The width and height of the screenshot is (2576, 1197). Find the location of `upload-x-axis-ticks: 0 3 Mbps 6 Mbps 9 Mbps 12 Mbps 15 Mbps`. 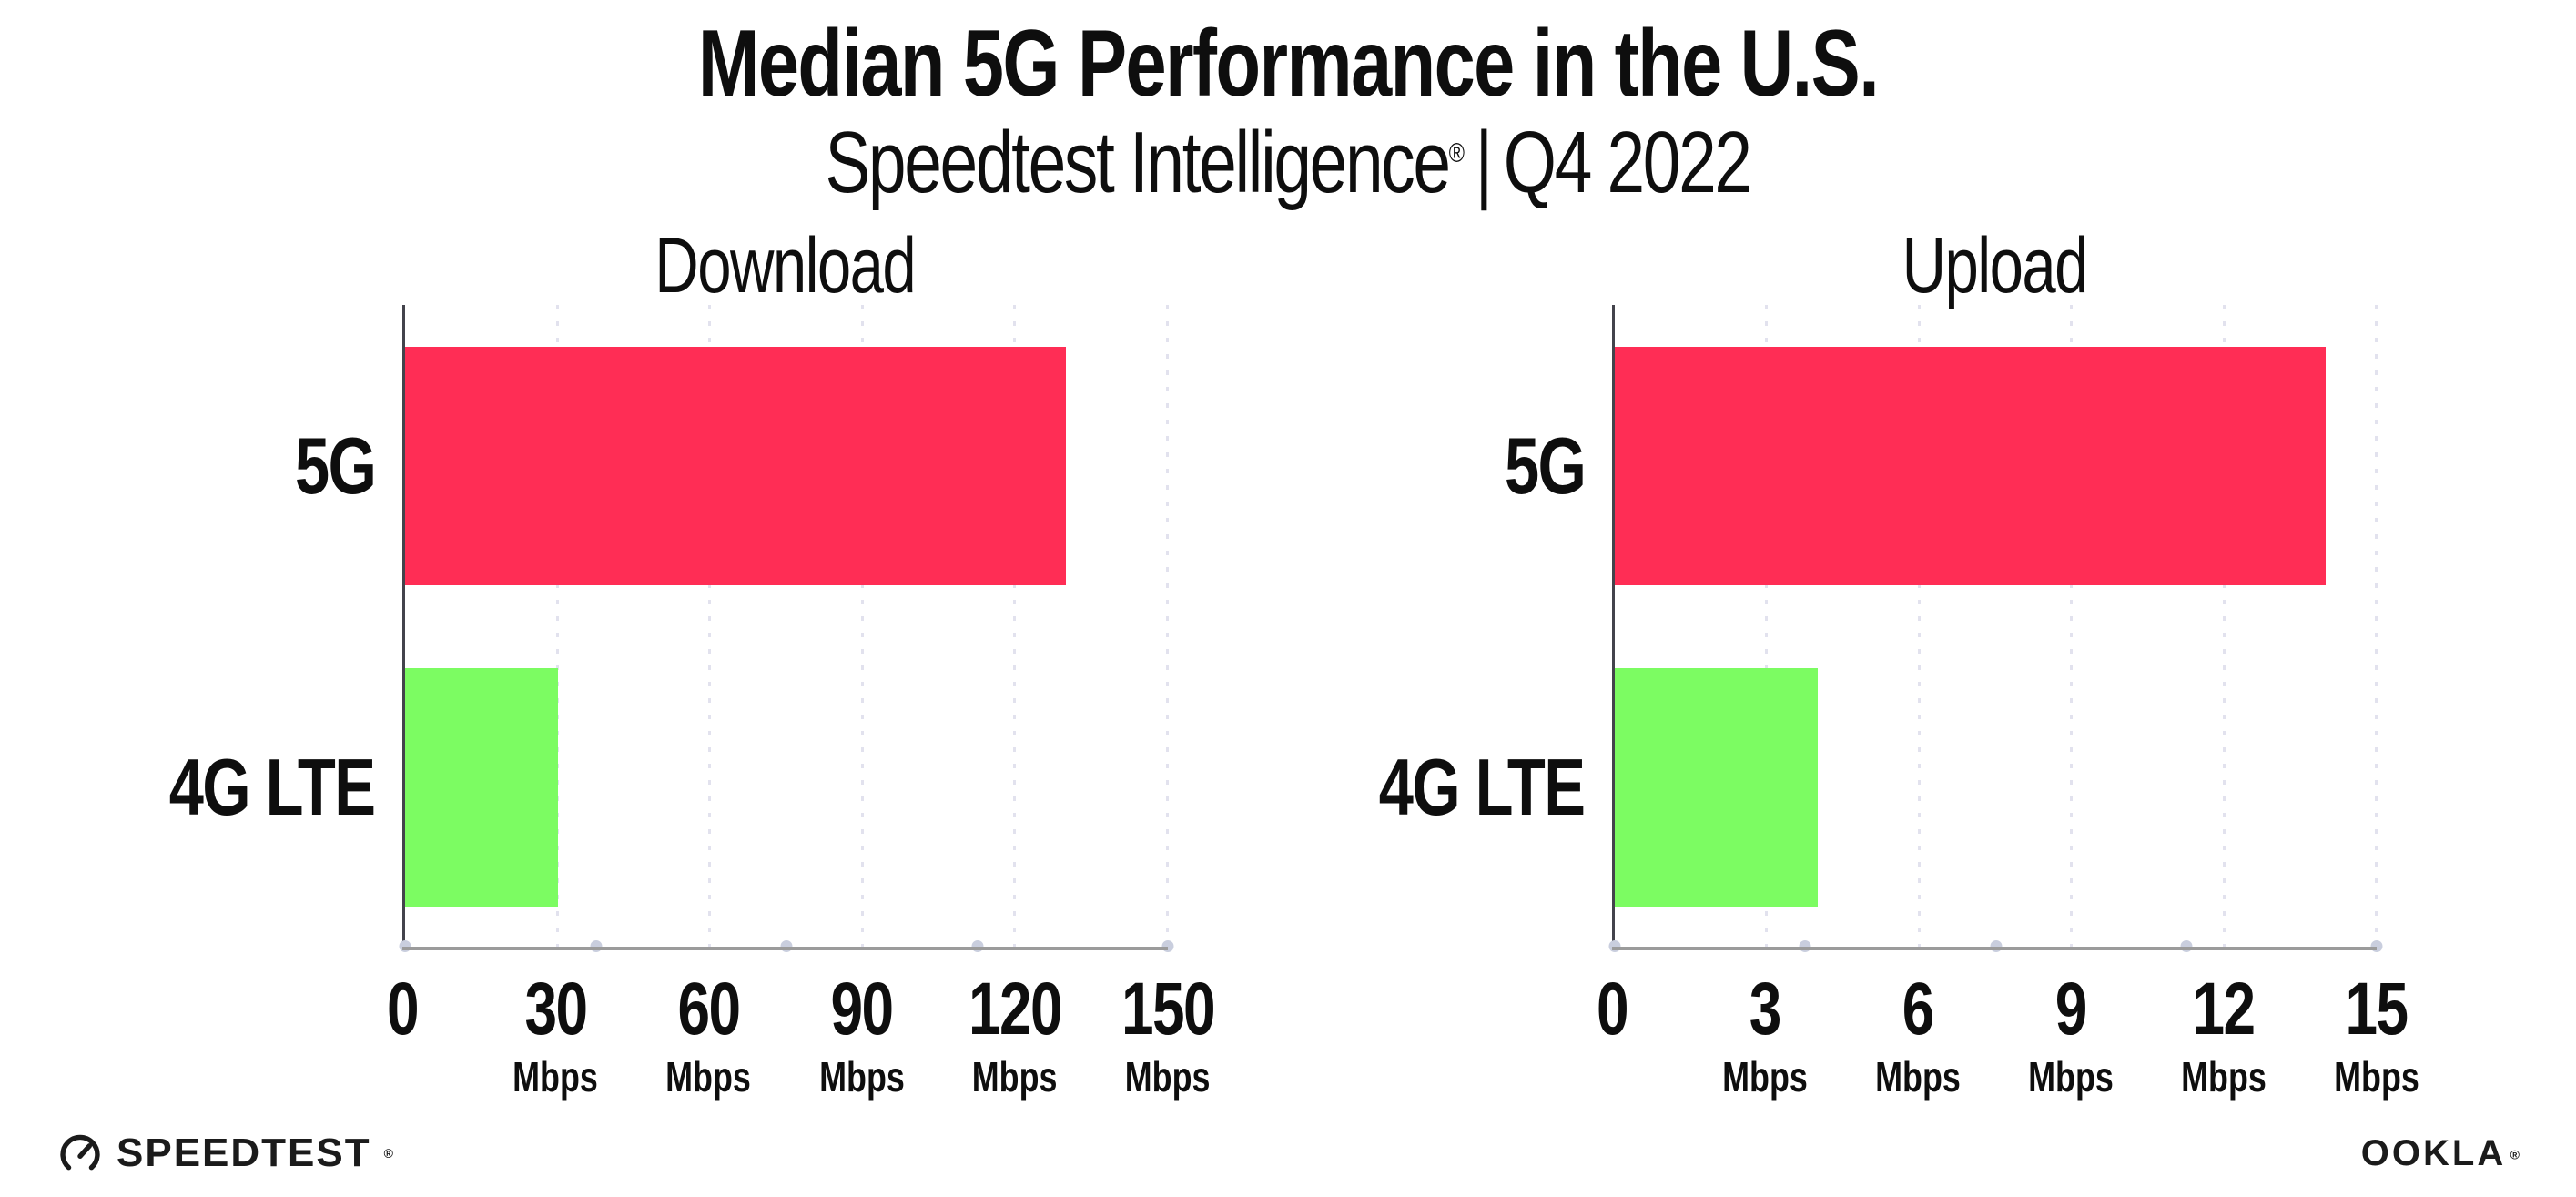

upload-x-axis-ticks: 0 3 Mbps 6 Mbps 9 Mbps 12 Mbps 15 Mbps is located at coordinates (2008, 1040).